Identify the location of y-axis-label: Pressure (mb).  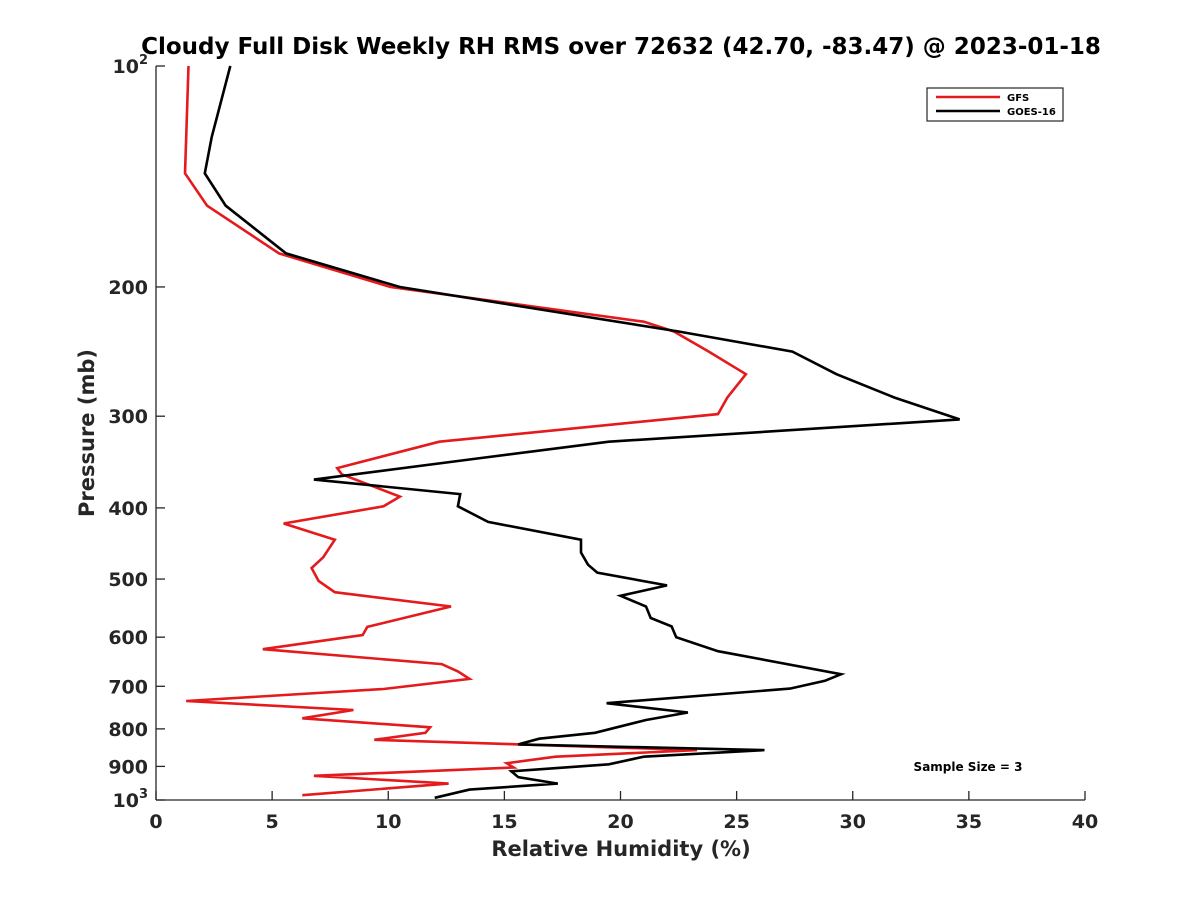
(87, 433).